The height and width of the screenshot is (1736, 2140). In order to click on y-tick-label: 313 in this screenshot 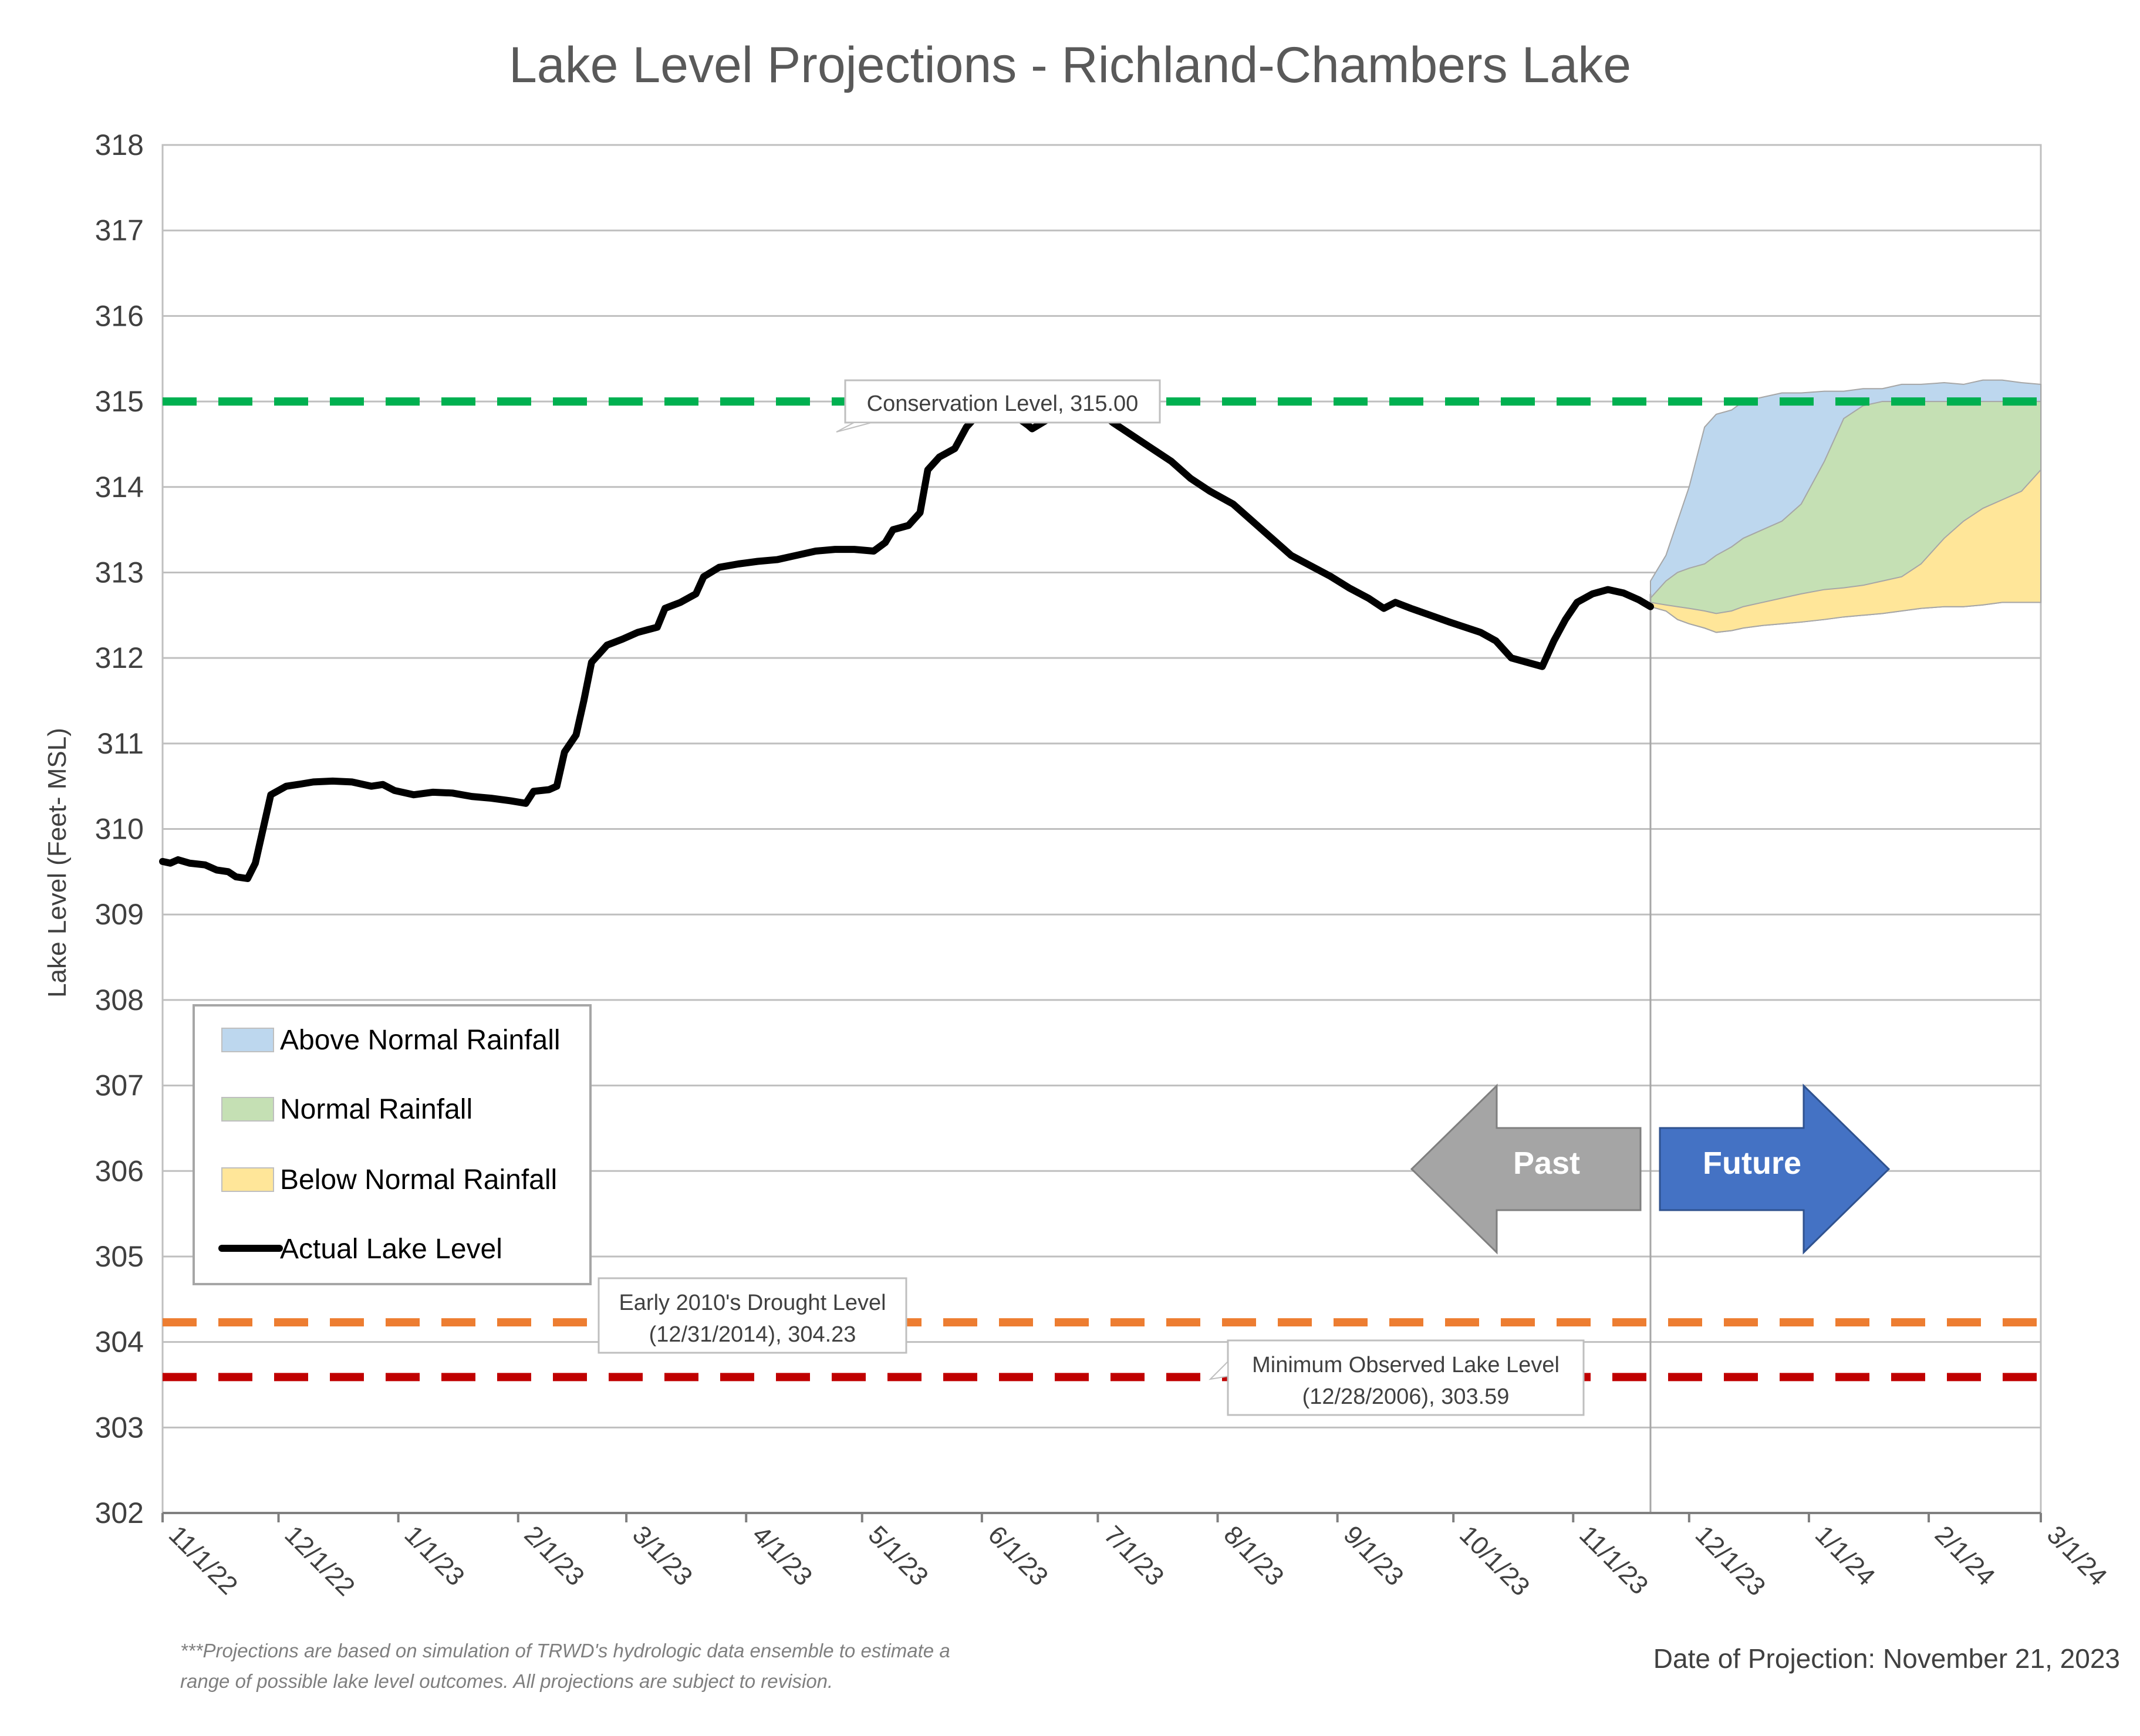, I will do `click(119, 573)`.